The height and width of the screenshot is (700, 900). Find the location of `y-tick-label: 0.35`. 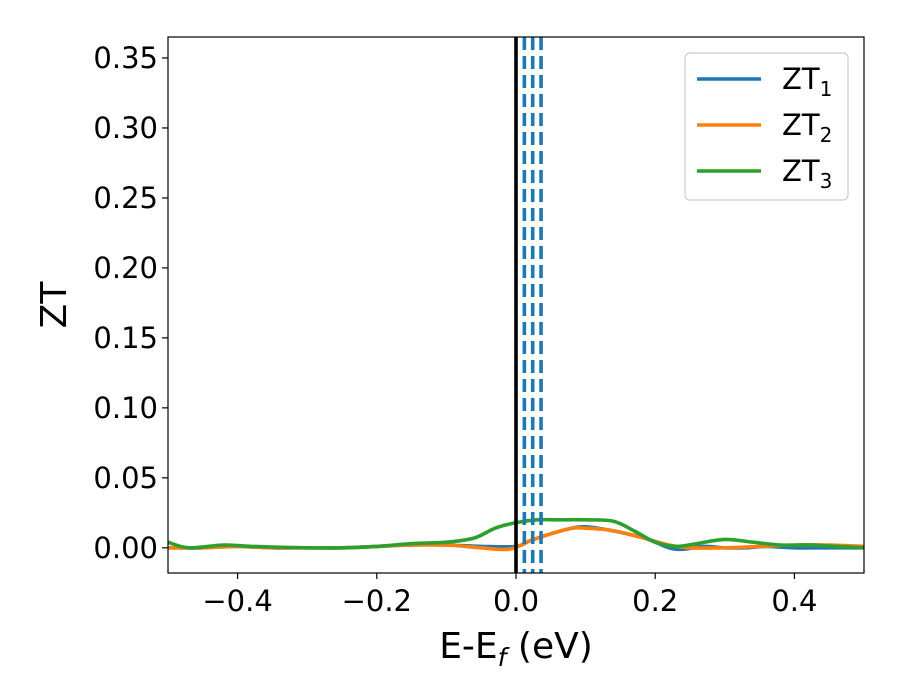

y-tick-label: 0.35 is located at coordinates (125, 58).